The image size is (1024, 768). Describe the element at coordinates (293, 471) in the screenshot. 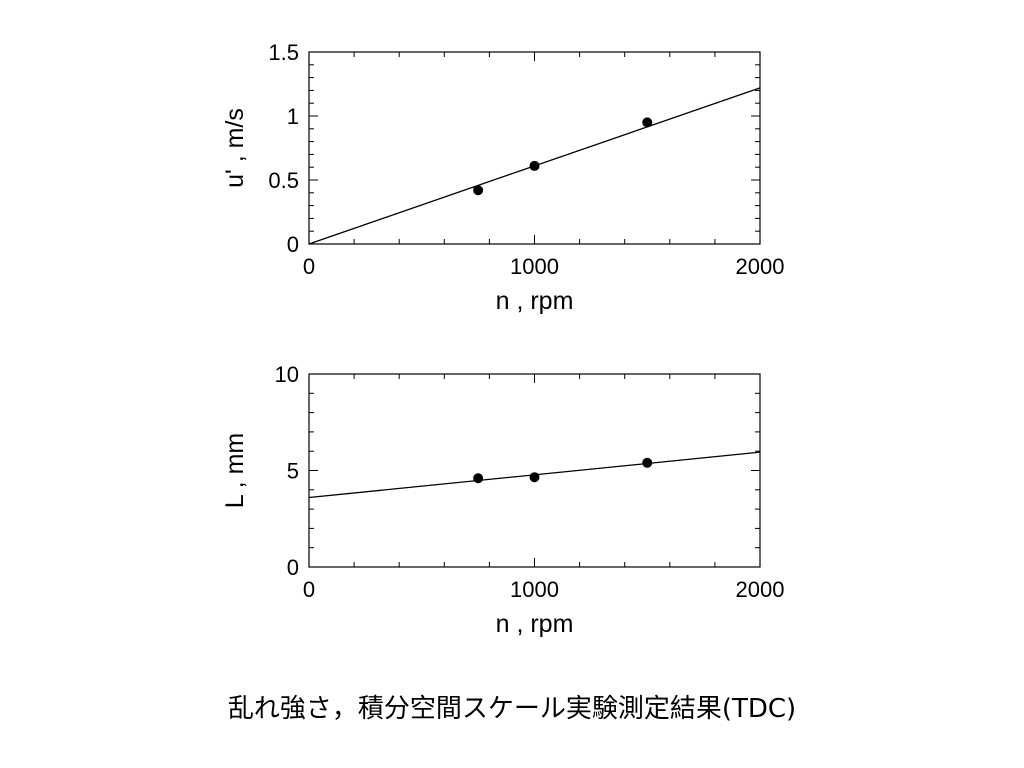

I see `y-tick-label: 5` at that location.